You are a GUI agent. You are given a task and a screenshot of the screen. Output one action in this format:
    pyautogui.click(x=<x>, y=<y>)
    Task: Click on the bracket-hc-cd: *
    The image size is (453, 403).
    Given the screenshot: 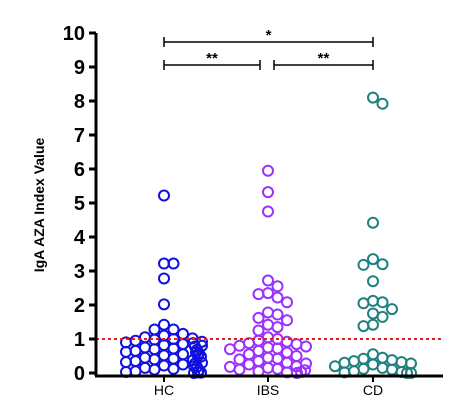 What is the action you would take?
    pyautogui.click(x=268, y=37)
    